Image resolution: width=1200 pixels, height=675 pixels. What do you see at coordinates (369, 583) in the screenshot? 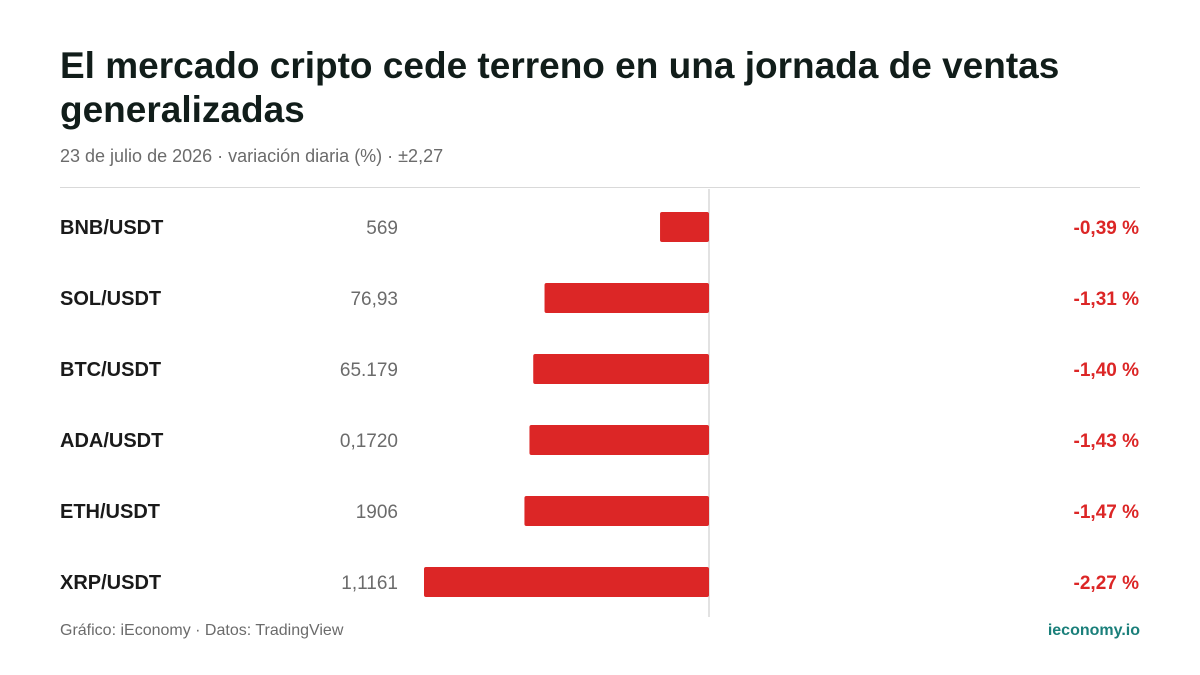
I see `price-label: 1,1161` at bounding box center [369, 583].